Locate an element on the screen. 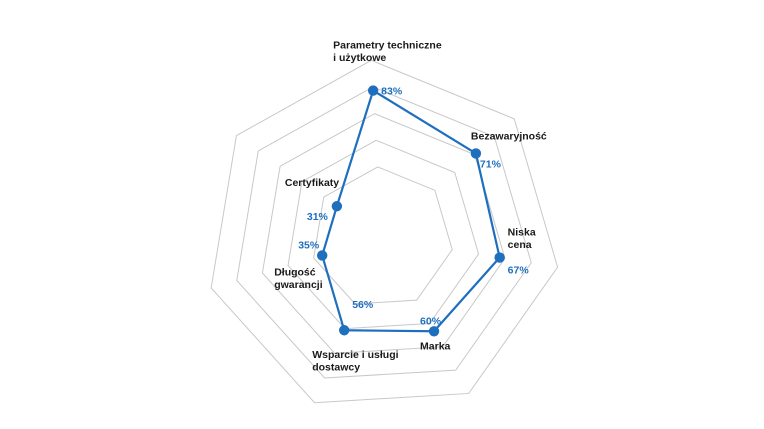 The width and height of the screenshot is (764, 429). category-label-line: i użytkowe is located at coordinates (359, 58).